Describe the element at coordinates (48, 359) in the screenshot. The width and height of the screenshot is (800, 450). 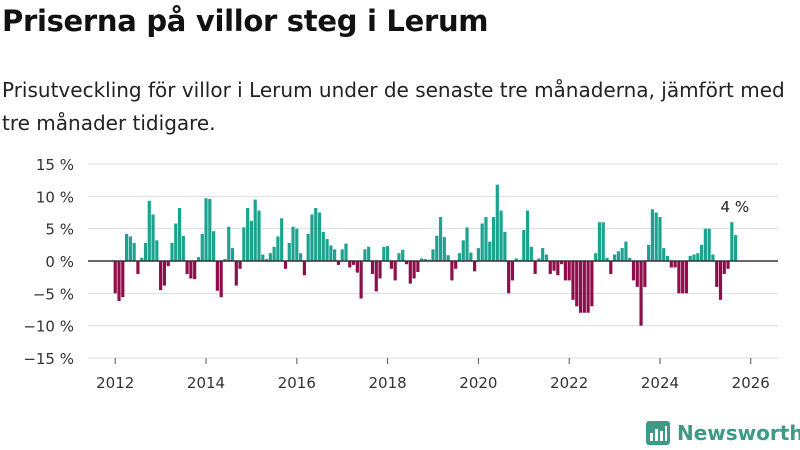
I see `y-tick-label: −15 %` at that location.